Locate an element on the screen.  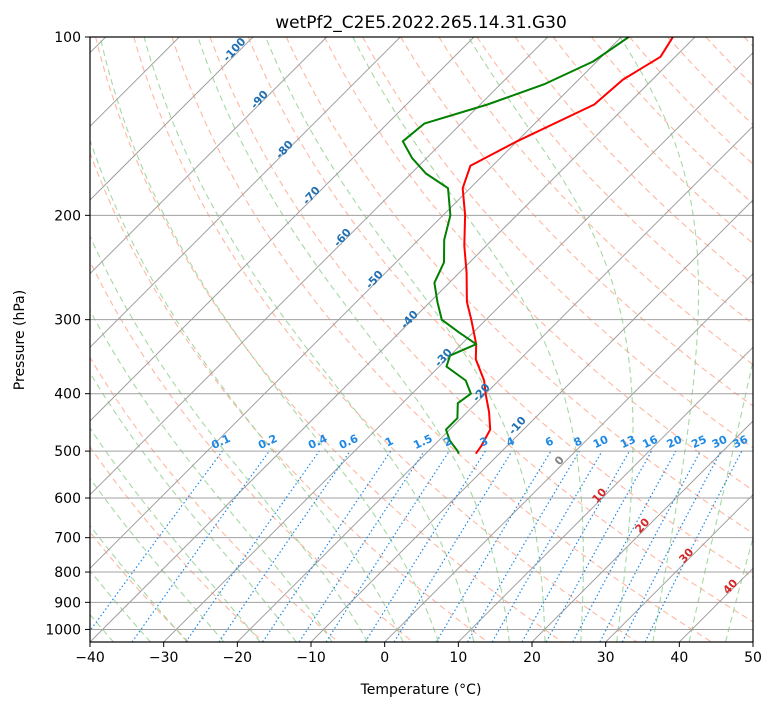
y-tick-label: 800 is located at coordinates (67, 573).